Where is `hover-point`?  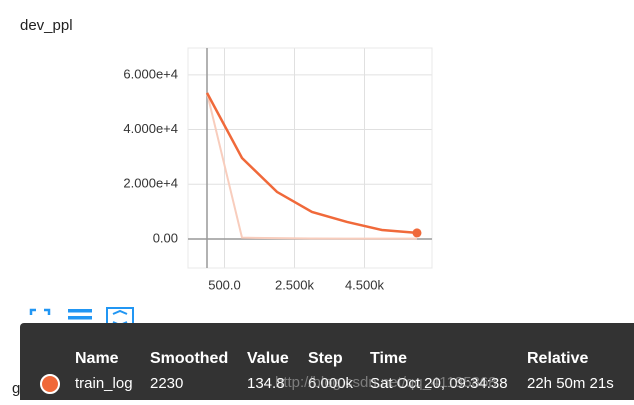
hover-point is located at coordinates (417, 233).